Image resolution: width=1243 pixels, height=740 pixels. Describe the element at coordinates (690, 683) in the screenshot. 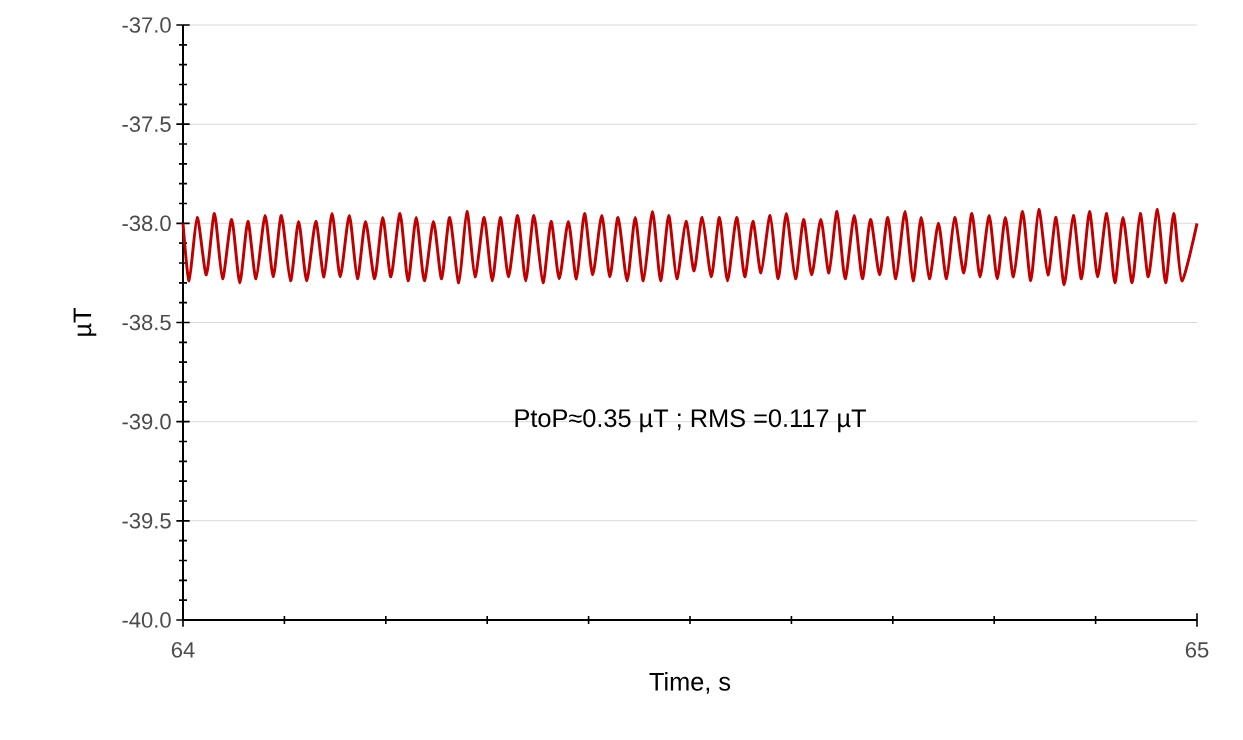

I see `x-axis-title: Time, s` at that location.